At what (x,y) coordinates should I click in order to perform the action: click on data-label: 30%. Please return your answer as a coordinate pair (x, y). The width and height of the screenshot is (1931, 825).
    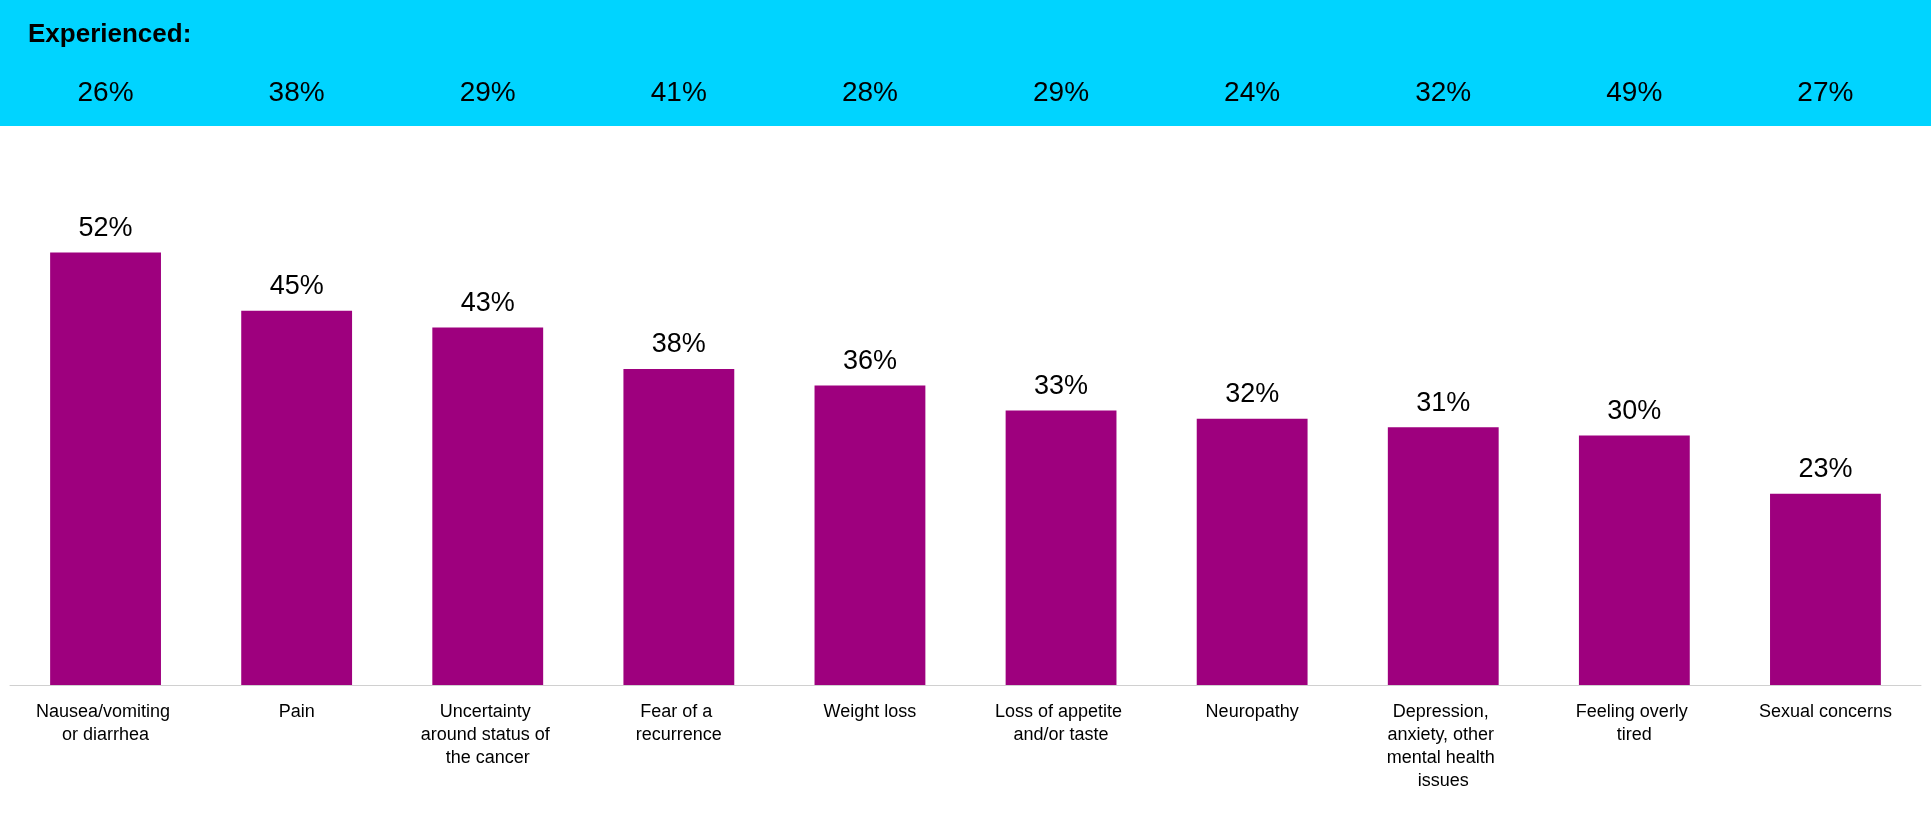
    Looking at the image, I should click on (1634, 410).